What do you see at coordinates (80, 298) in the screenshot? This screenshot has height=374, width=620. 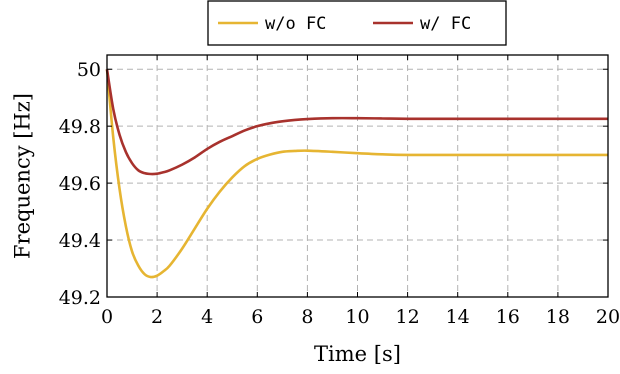 I see `y-tick-label: 49.2` at bounding box center [80, 298].